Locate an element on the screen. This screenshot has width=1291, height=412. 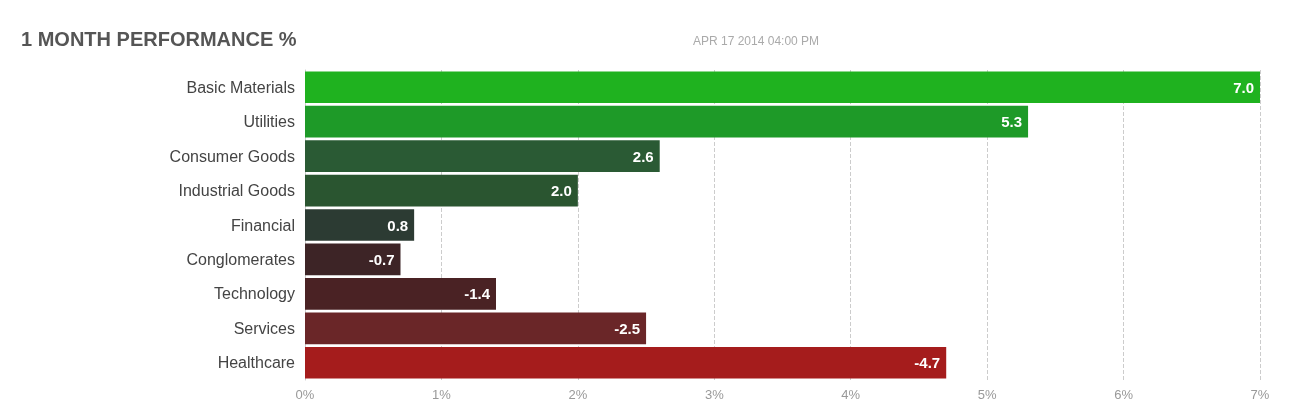
data-label: -0.7 is located at coordinates (381, 259).